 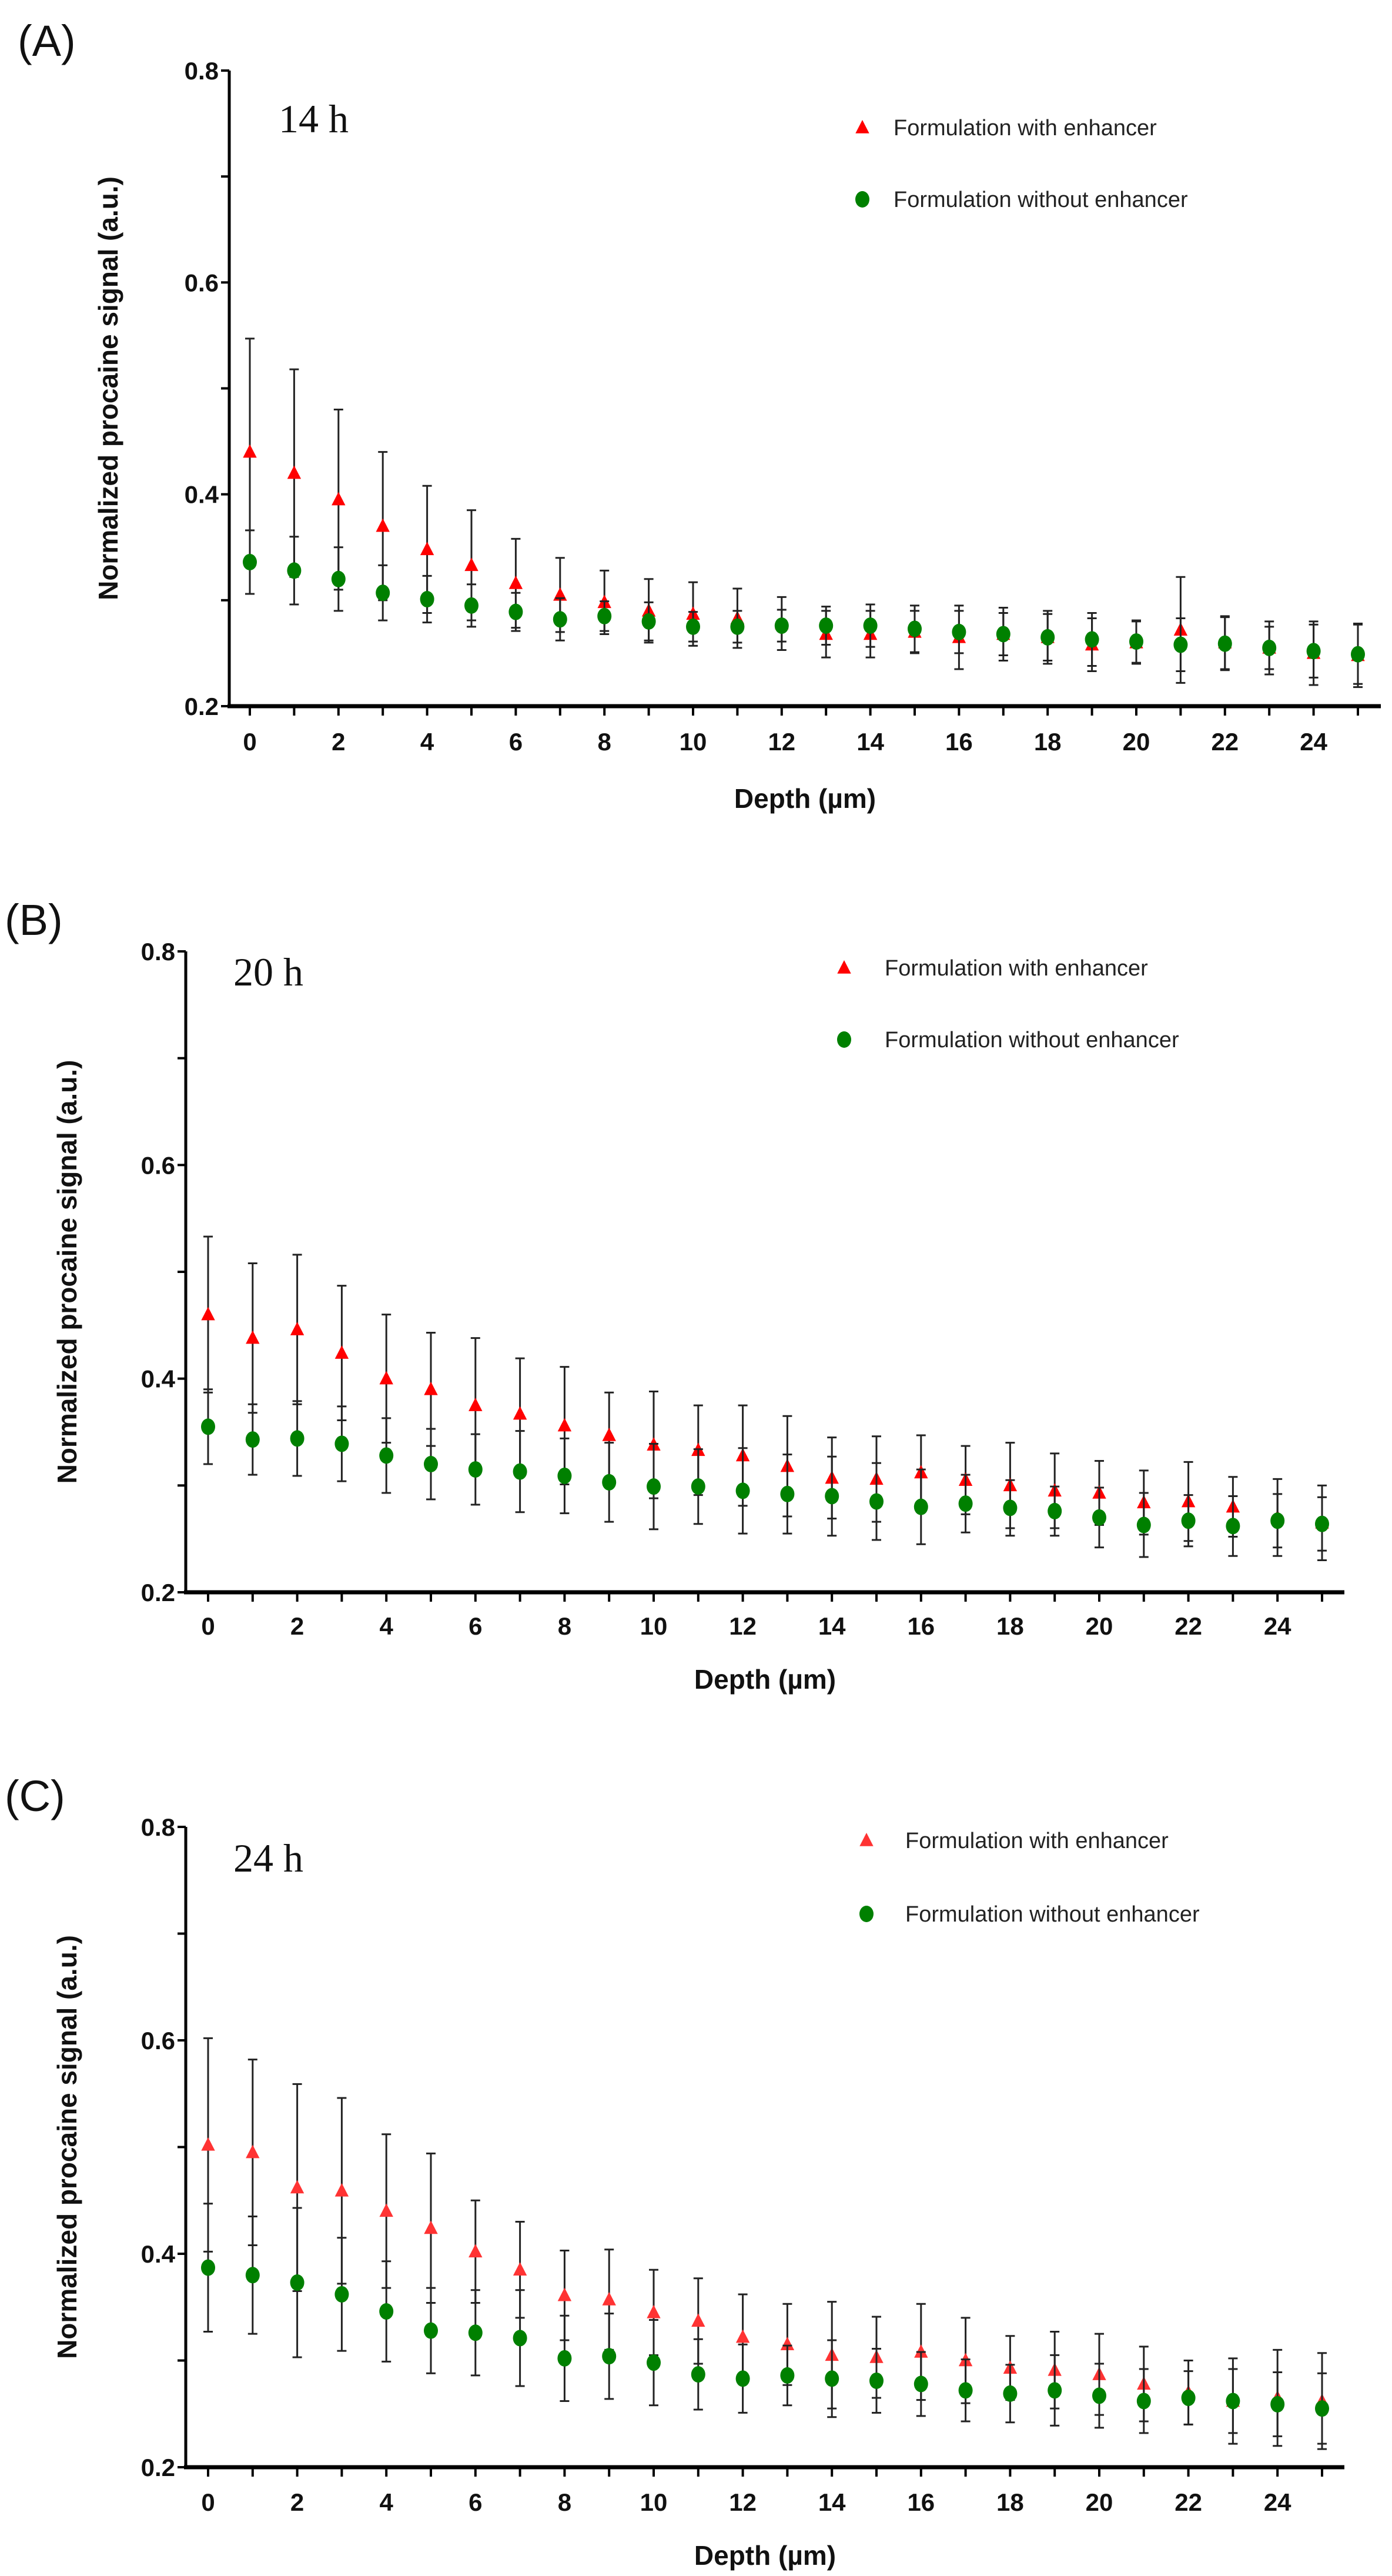 What do you see at coordinates (47, 40) in the screenshot?
I see `panel-label: (A)` at bounding box center [47, 40].